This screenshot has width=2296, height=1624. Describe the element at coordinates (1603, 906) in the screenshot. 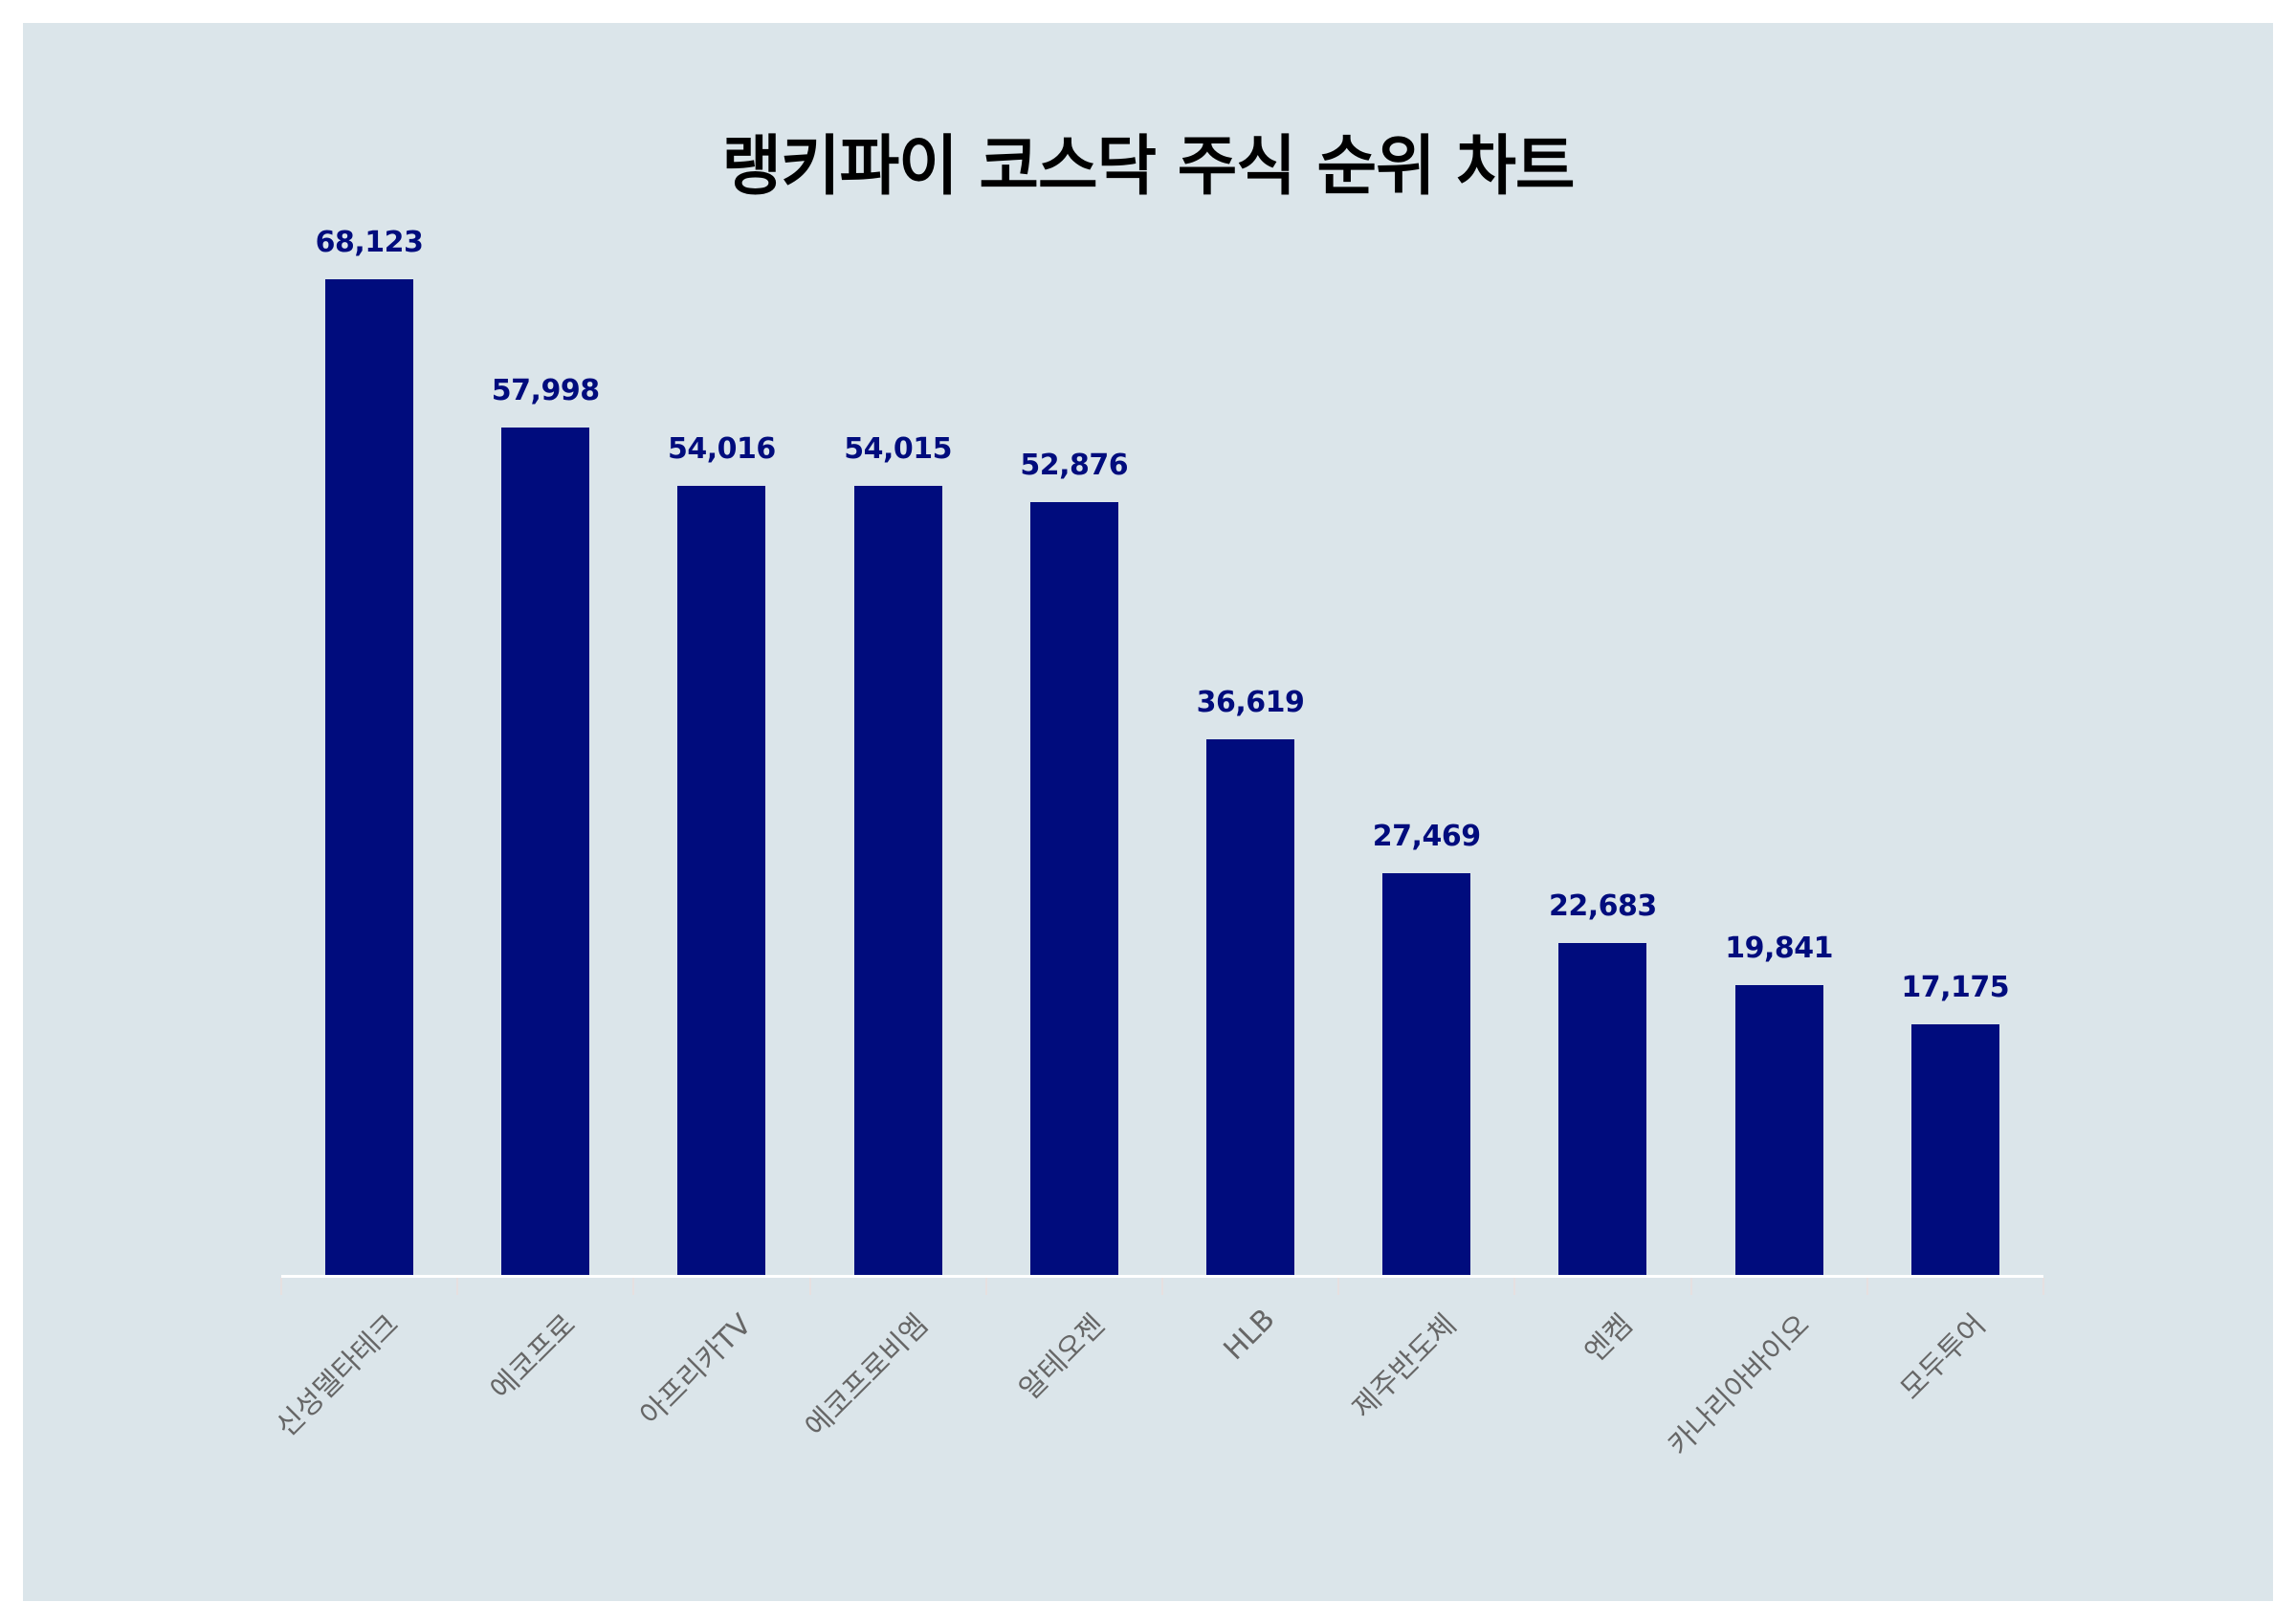

I see `bar-value-label: 22,683` at that location.